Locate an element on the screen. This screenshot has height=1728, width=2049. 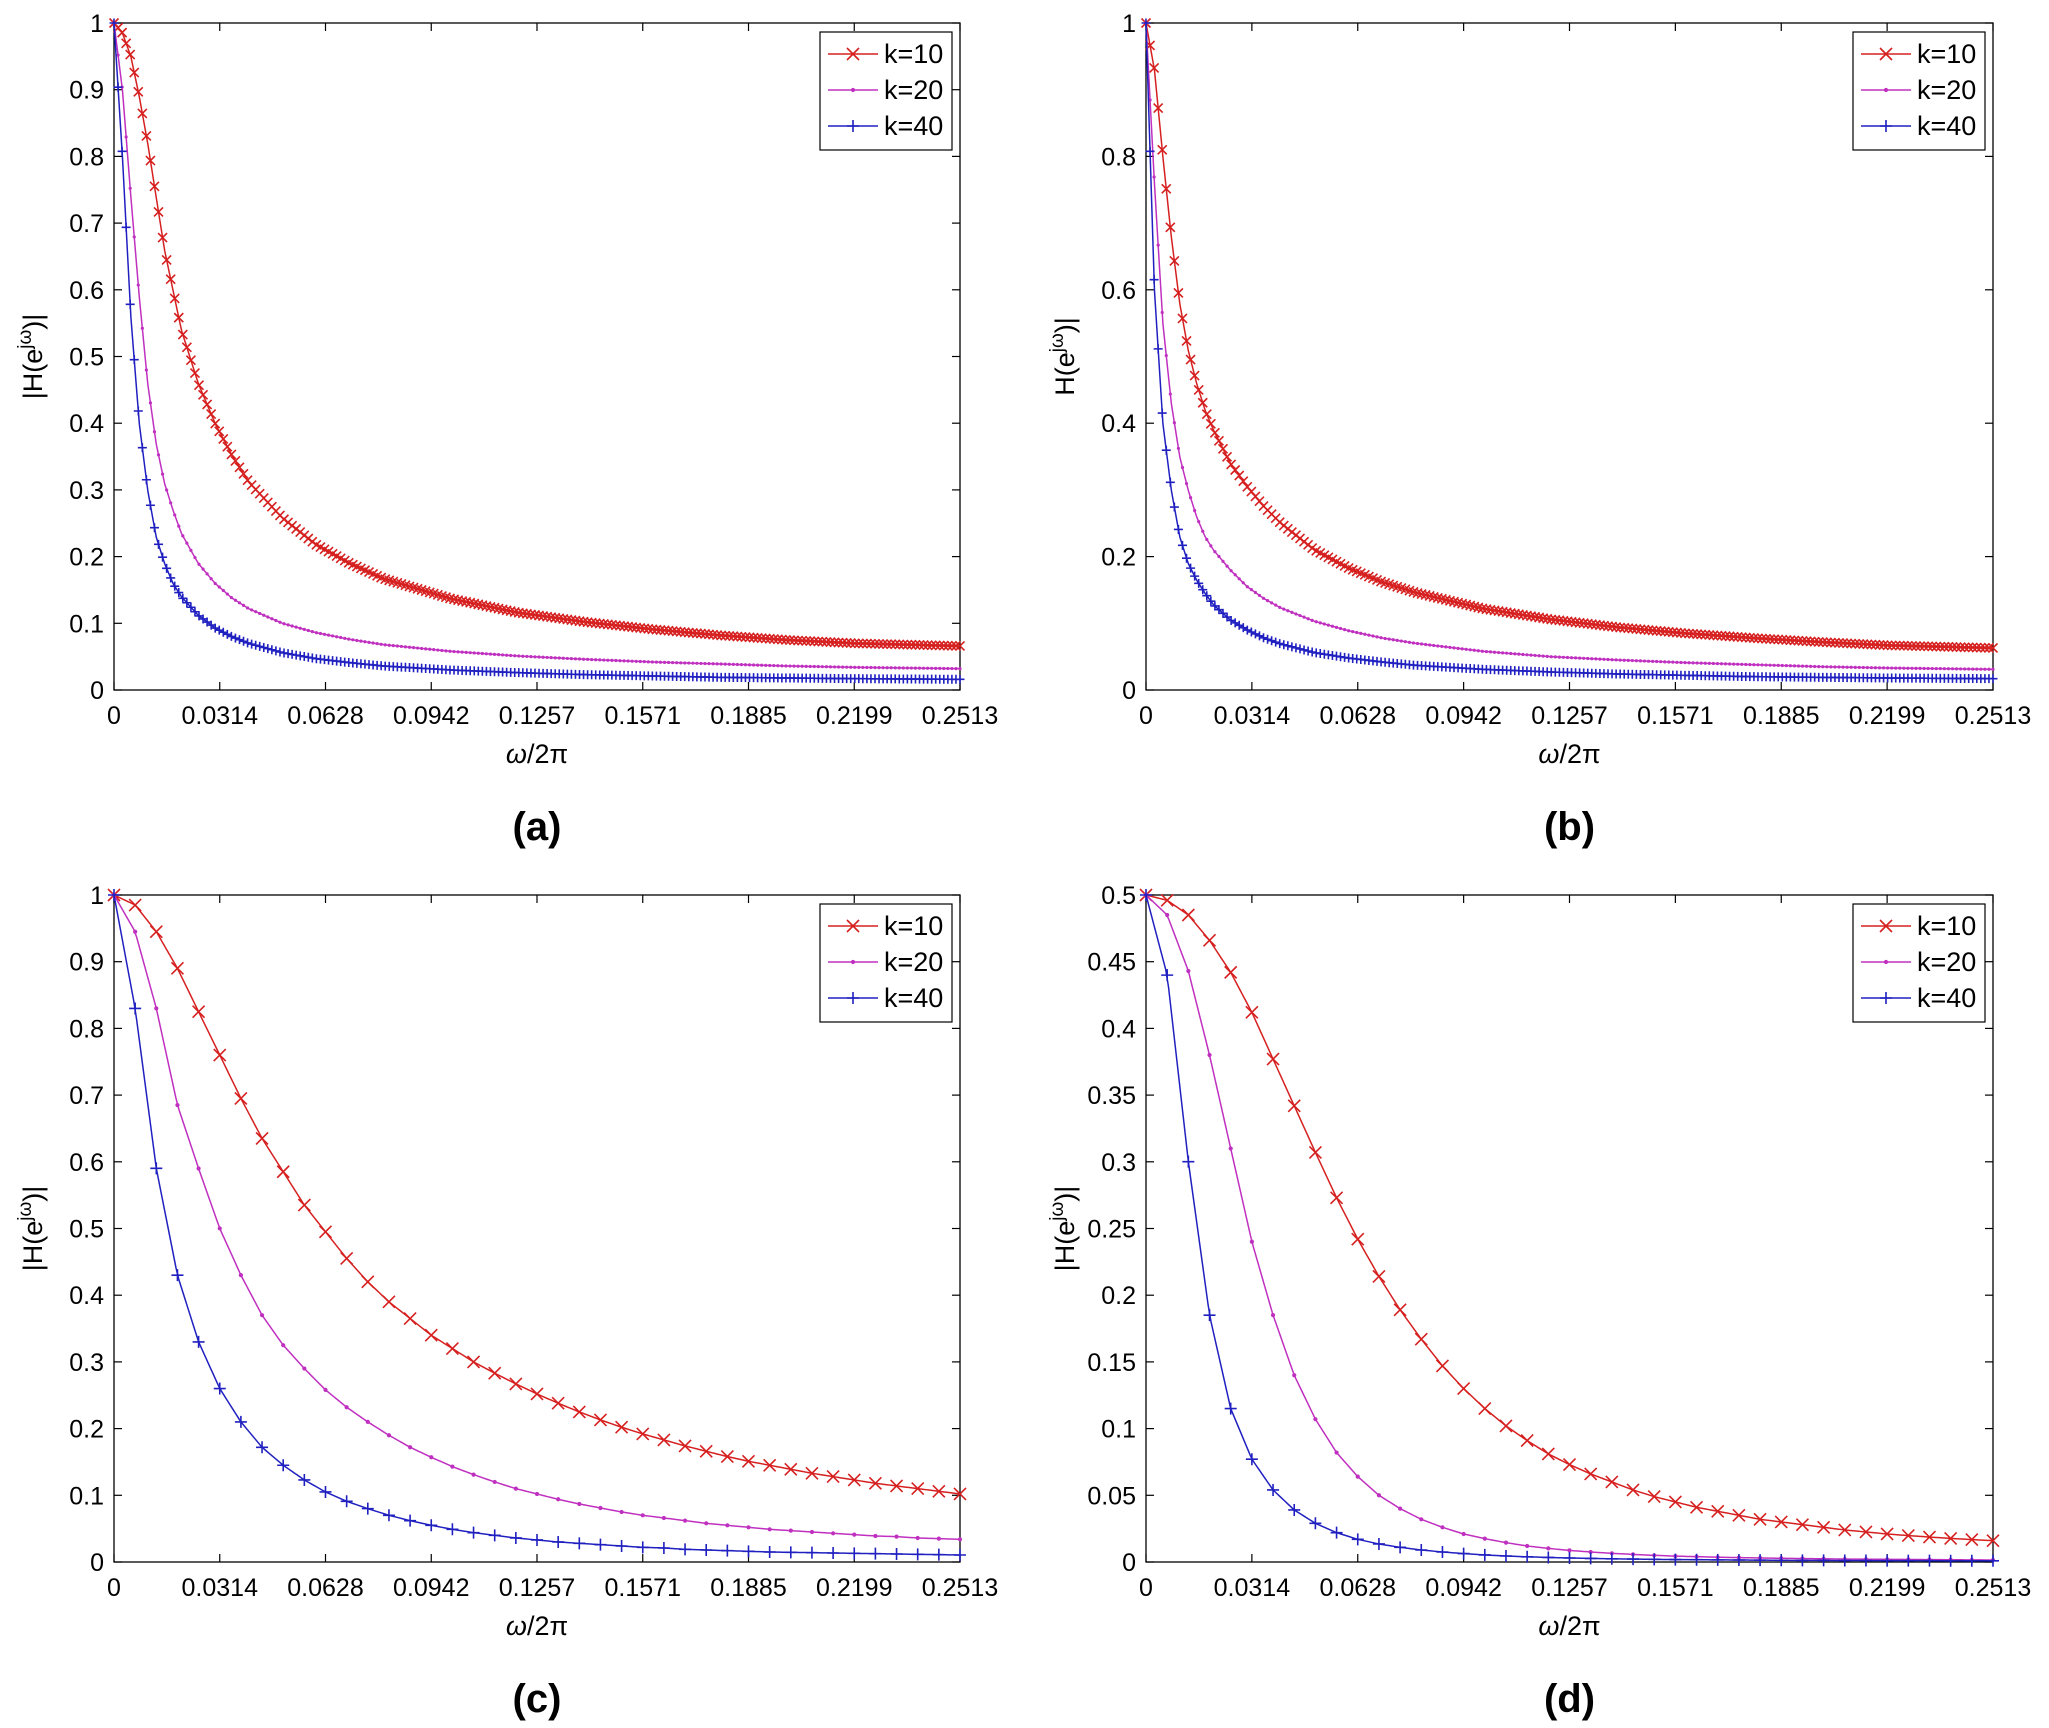
y-tick-label: 0.2 is located at coordinates (1118, 1296).